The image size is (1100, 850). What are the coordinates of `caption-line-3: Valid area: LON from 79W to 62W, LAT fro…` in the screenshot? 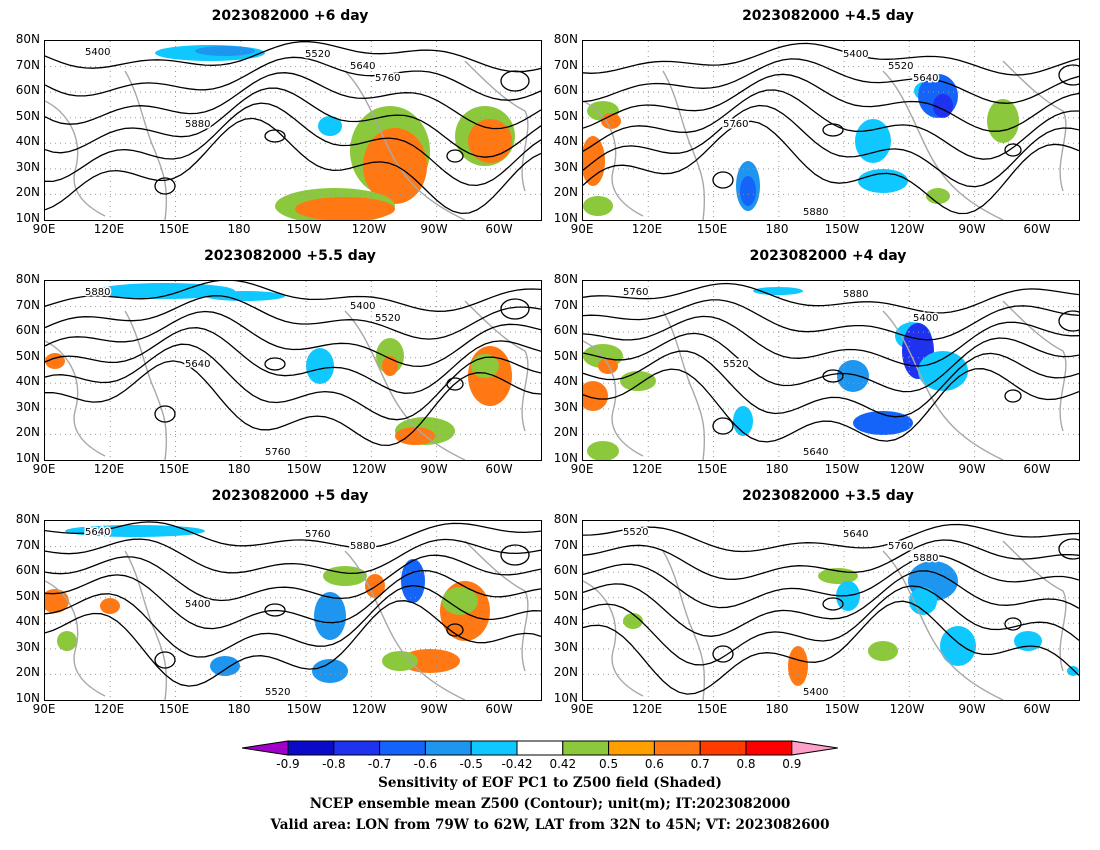 It's located at (550, 825).